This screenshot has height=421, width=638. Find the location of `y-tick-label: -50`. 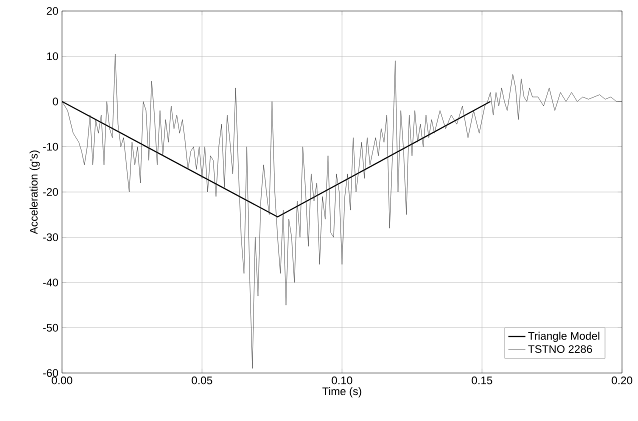

y-tick-label: -50 is located at coordinates (50, 328).